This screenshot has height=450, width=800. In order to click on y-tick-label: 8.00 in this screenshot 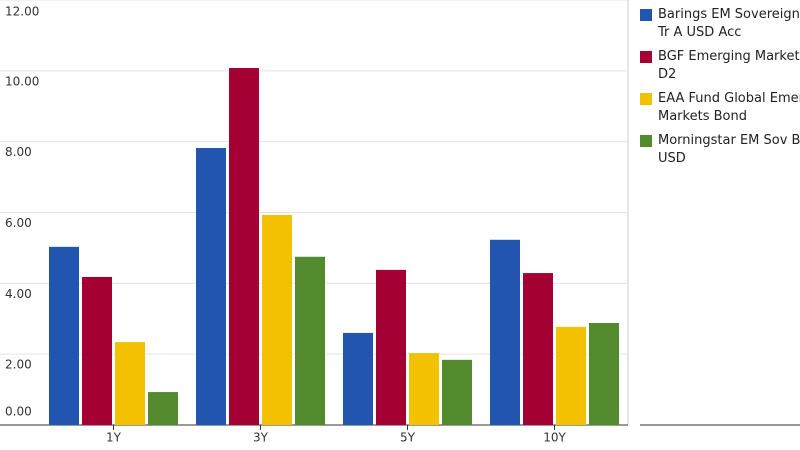, I will do `click(18, 152)`.